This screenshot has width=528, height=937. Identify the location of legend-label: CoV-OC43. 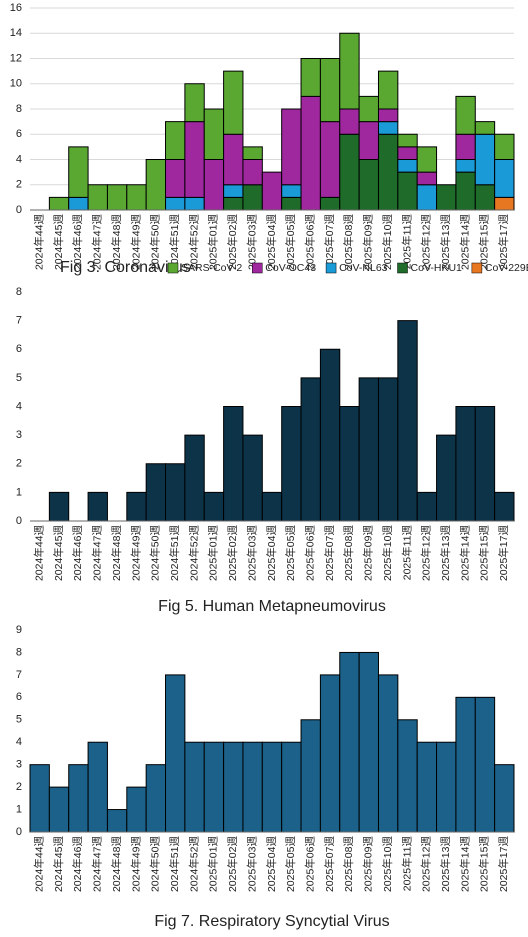
(290, 268).